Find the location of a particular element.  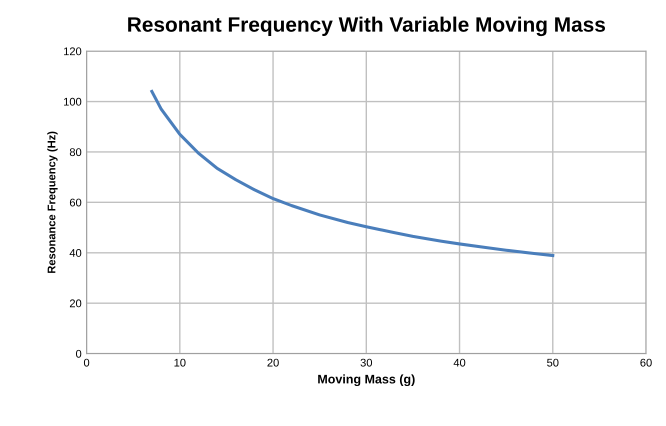

y-axis-title: Resonance Frequency (Hz) is located at coordinates (52, 202).